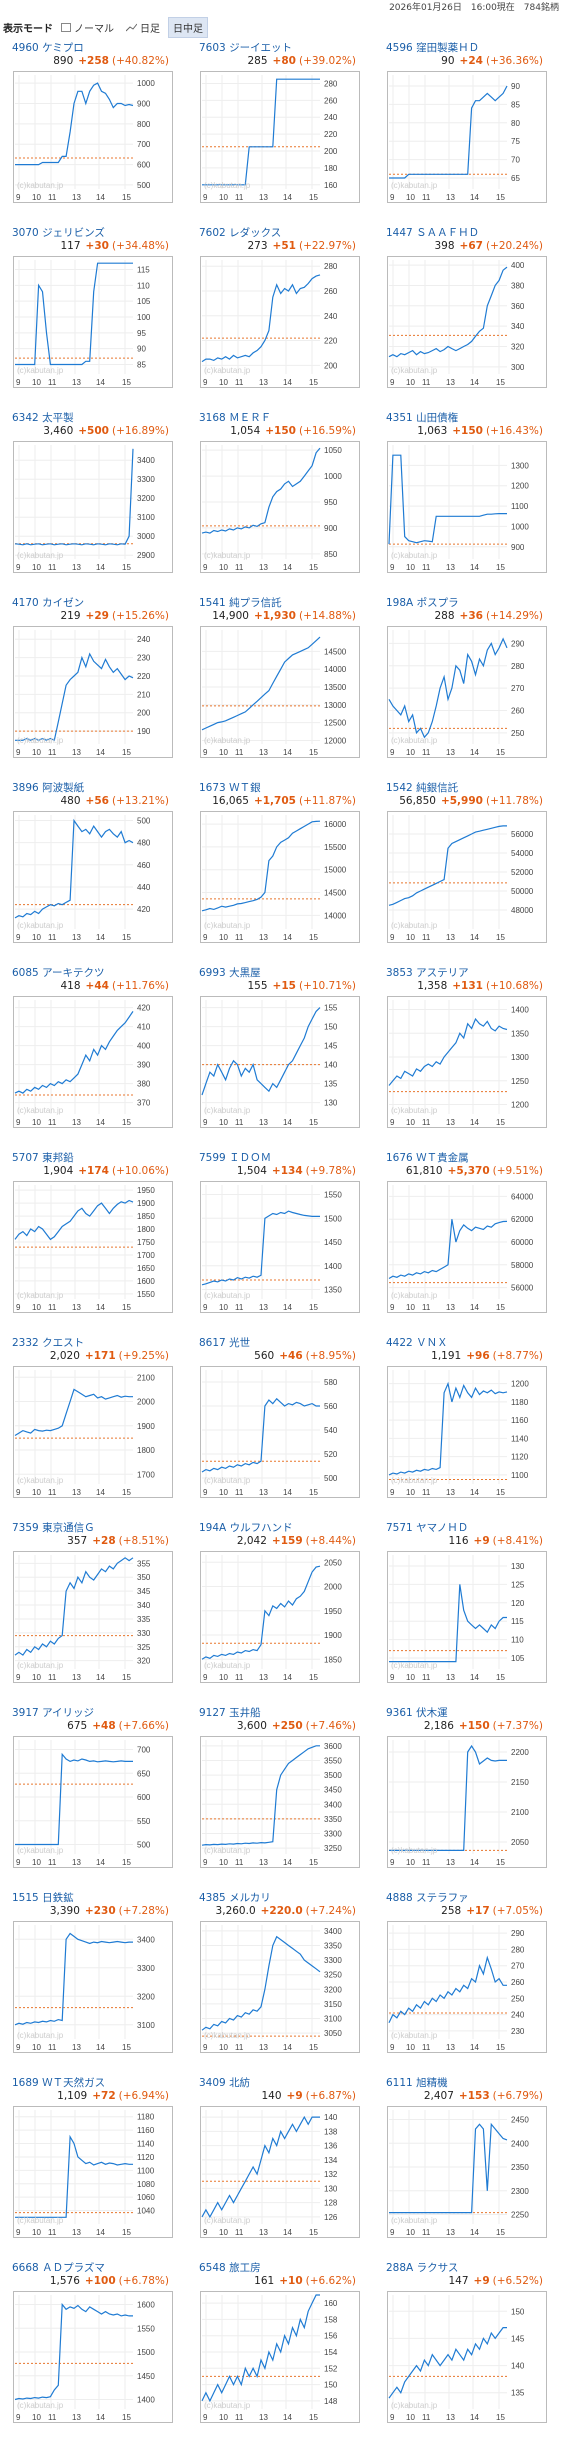  What do you see at coordinates (63, 48) in the screenshot?
I see `stock-name: ケミプロ` at bounding box center [63, 48].